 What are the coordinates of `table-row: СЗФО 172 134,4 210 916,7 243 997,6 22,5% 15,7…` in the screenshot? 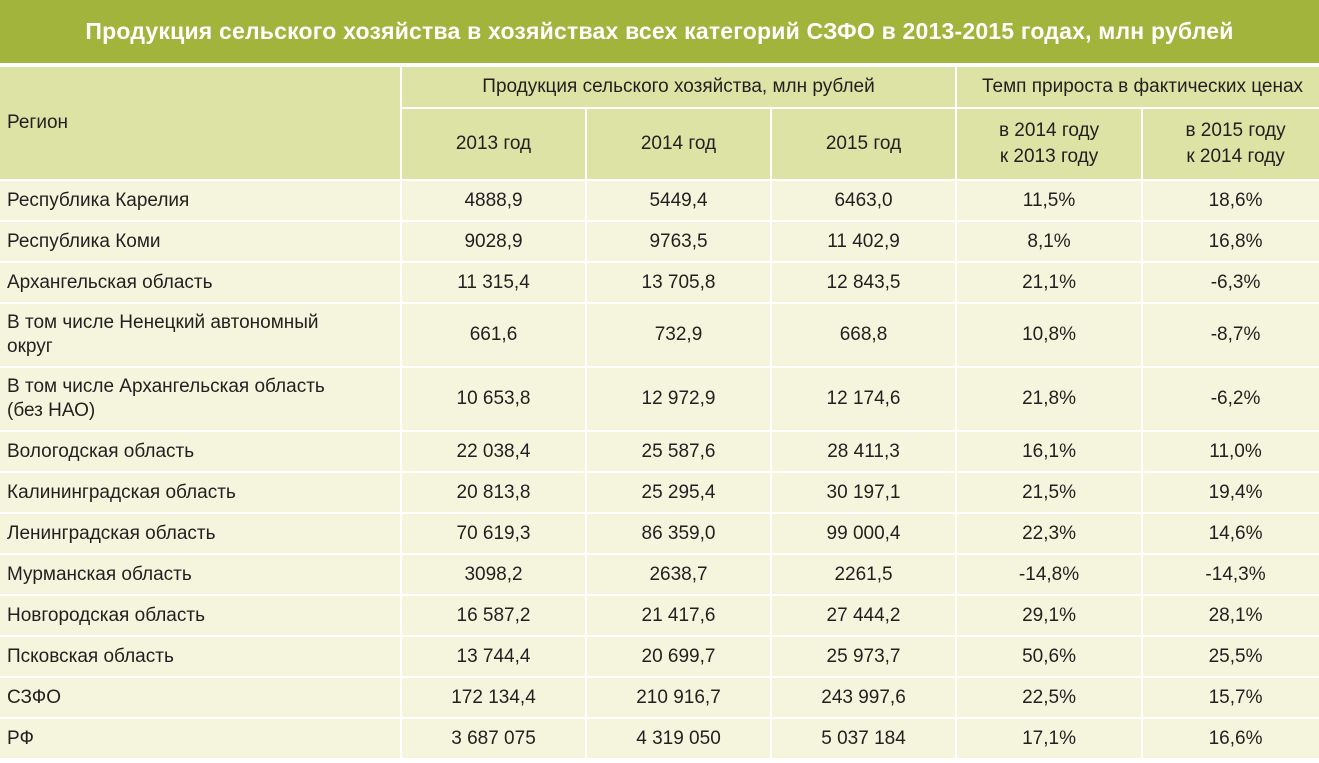 It's located at (659, 698).